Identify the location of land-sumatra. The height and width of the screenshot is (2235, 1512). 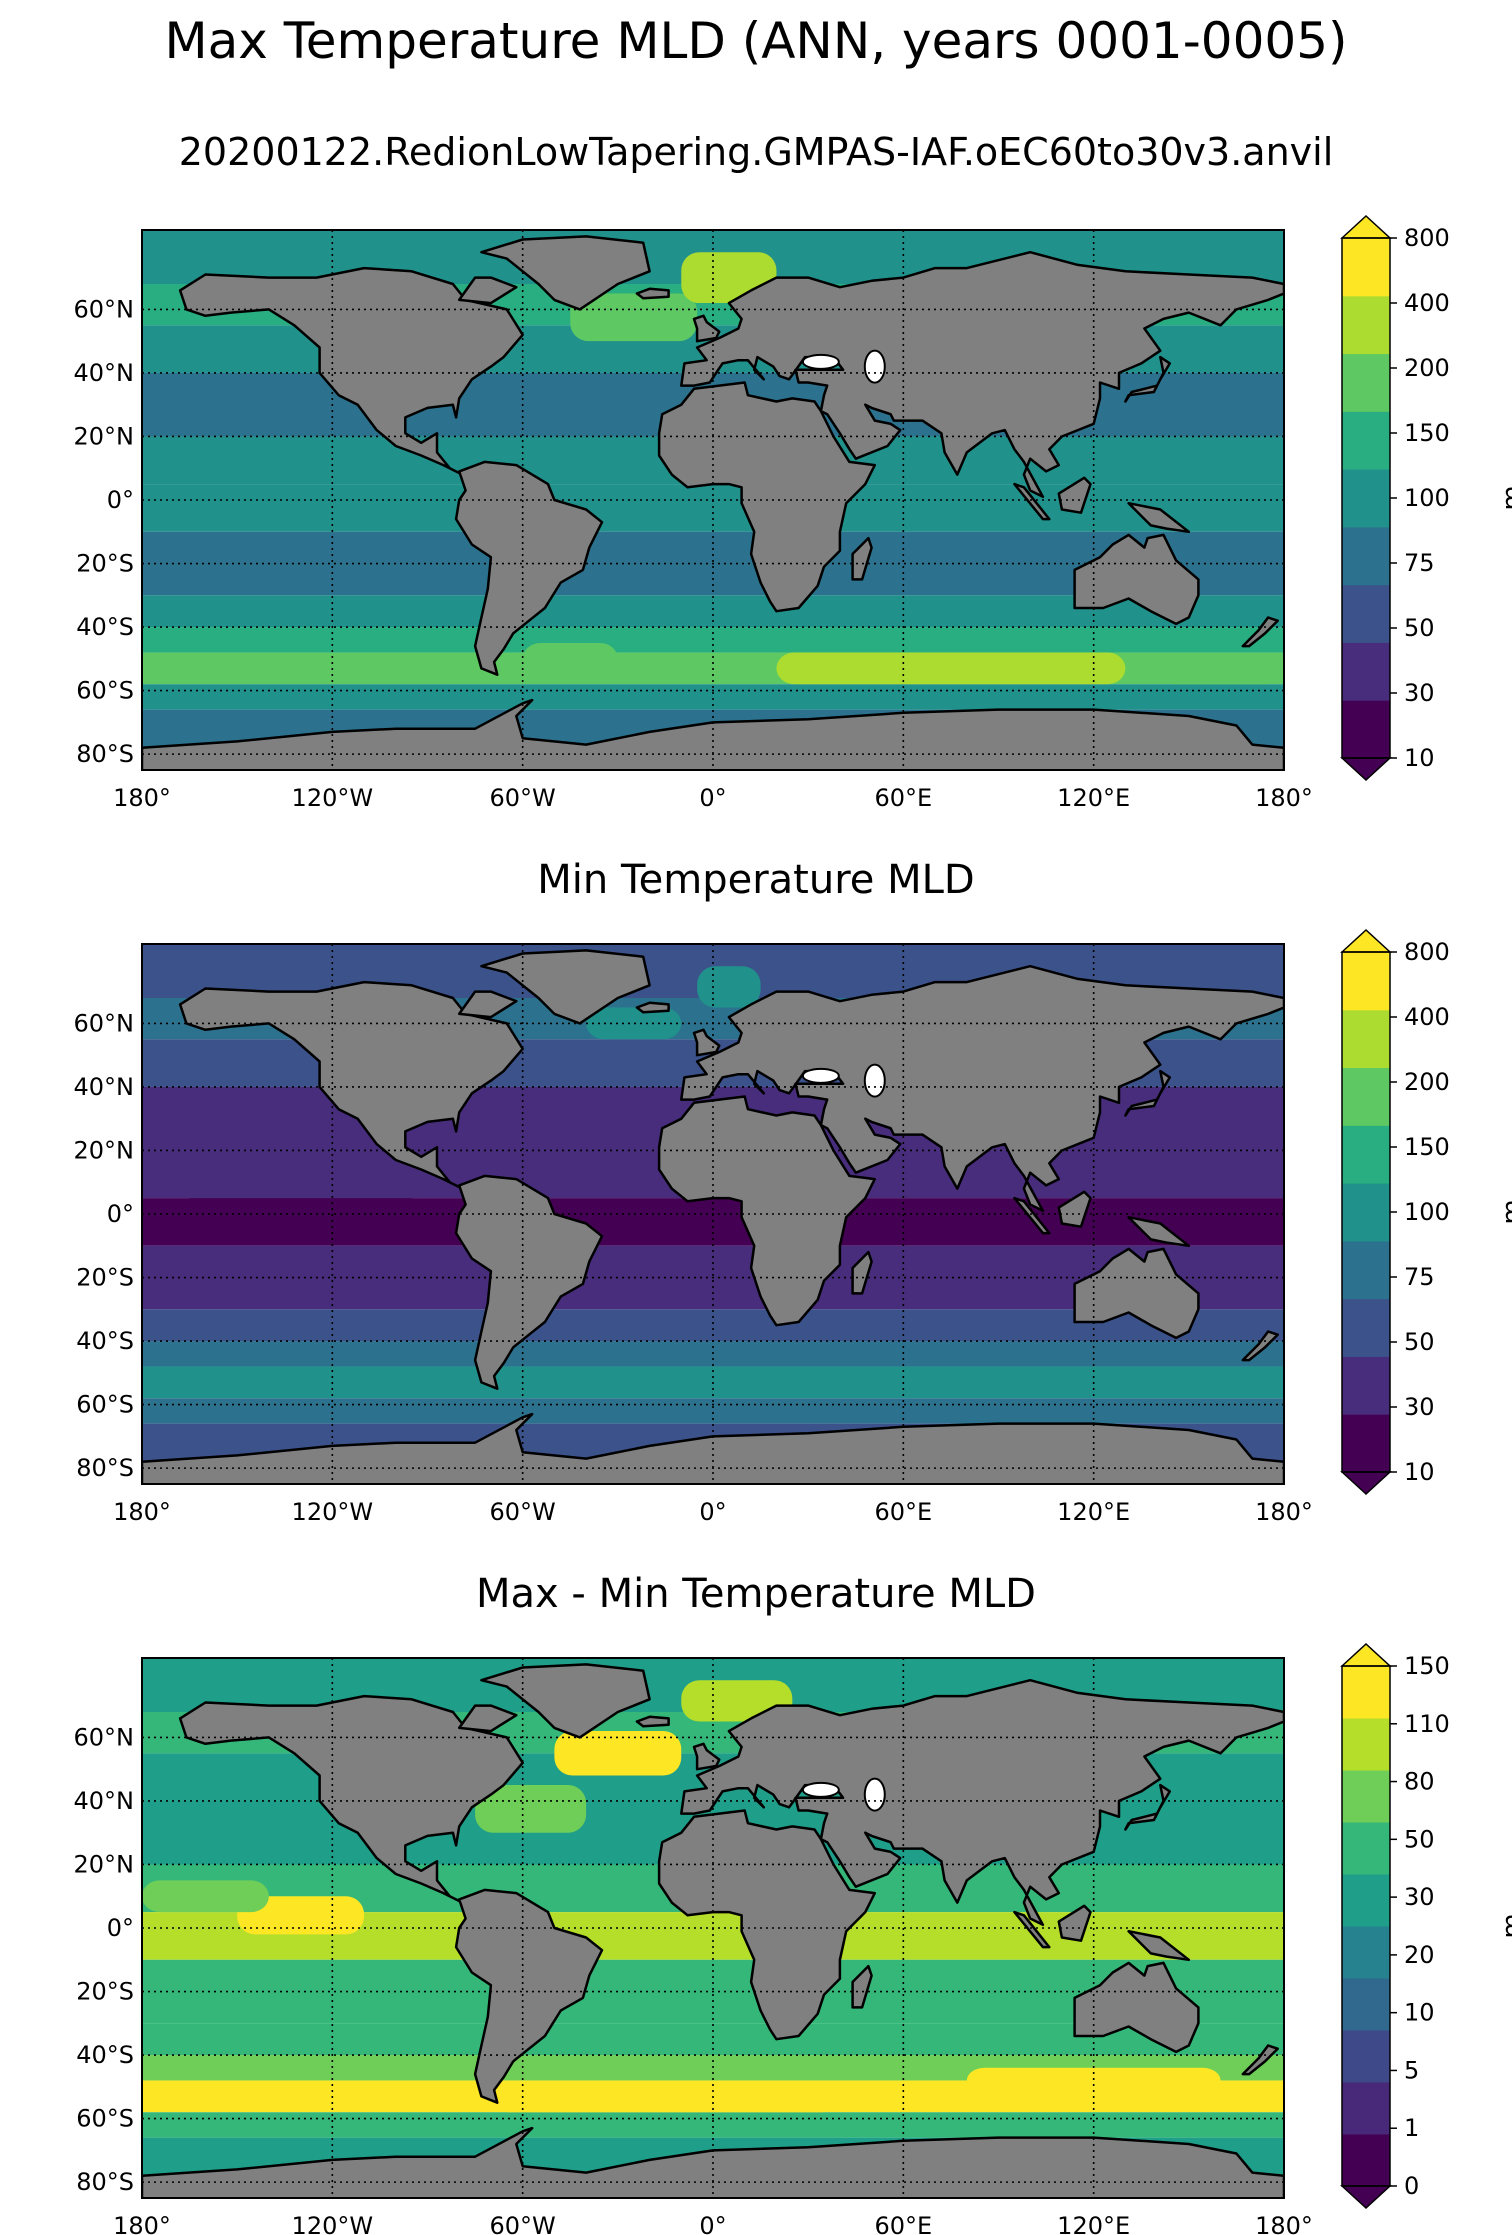
(1032, 1215).